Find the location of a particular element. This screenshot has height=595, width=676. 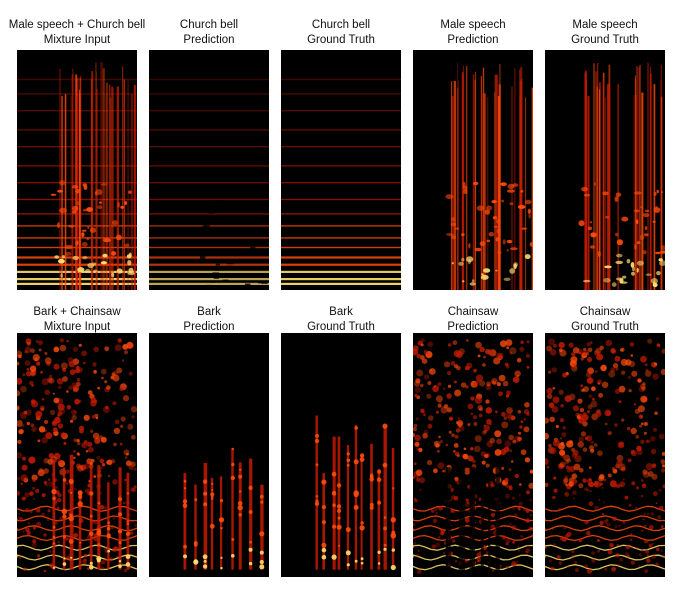

panel-caption: Male speech Prediction is located at coordinates (473, 33).